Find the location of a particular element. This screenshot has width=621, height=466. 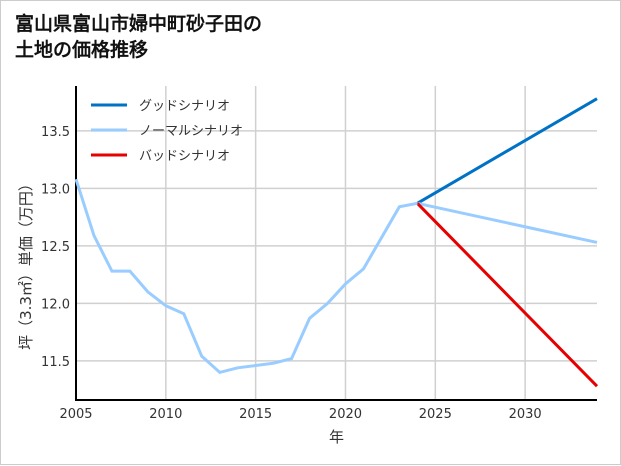

x-axis-label: 年 is located at coordinates (336, 437).